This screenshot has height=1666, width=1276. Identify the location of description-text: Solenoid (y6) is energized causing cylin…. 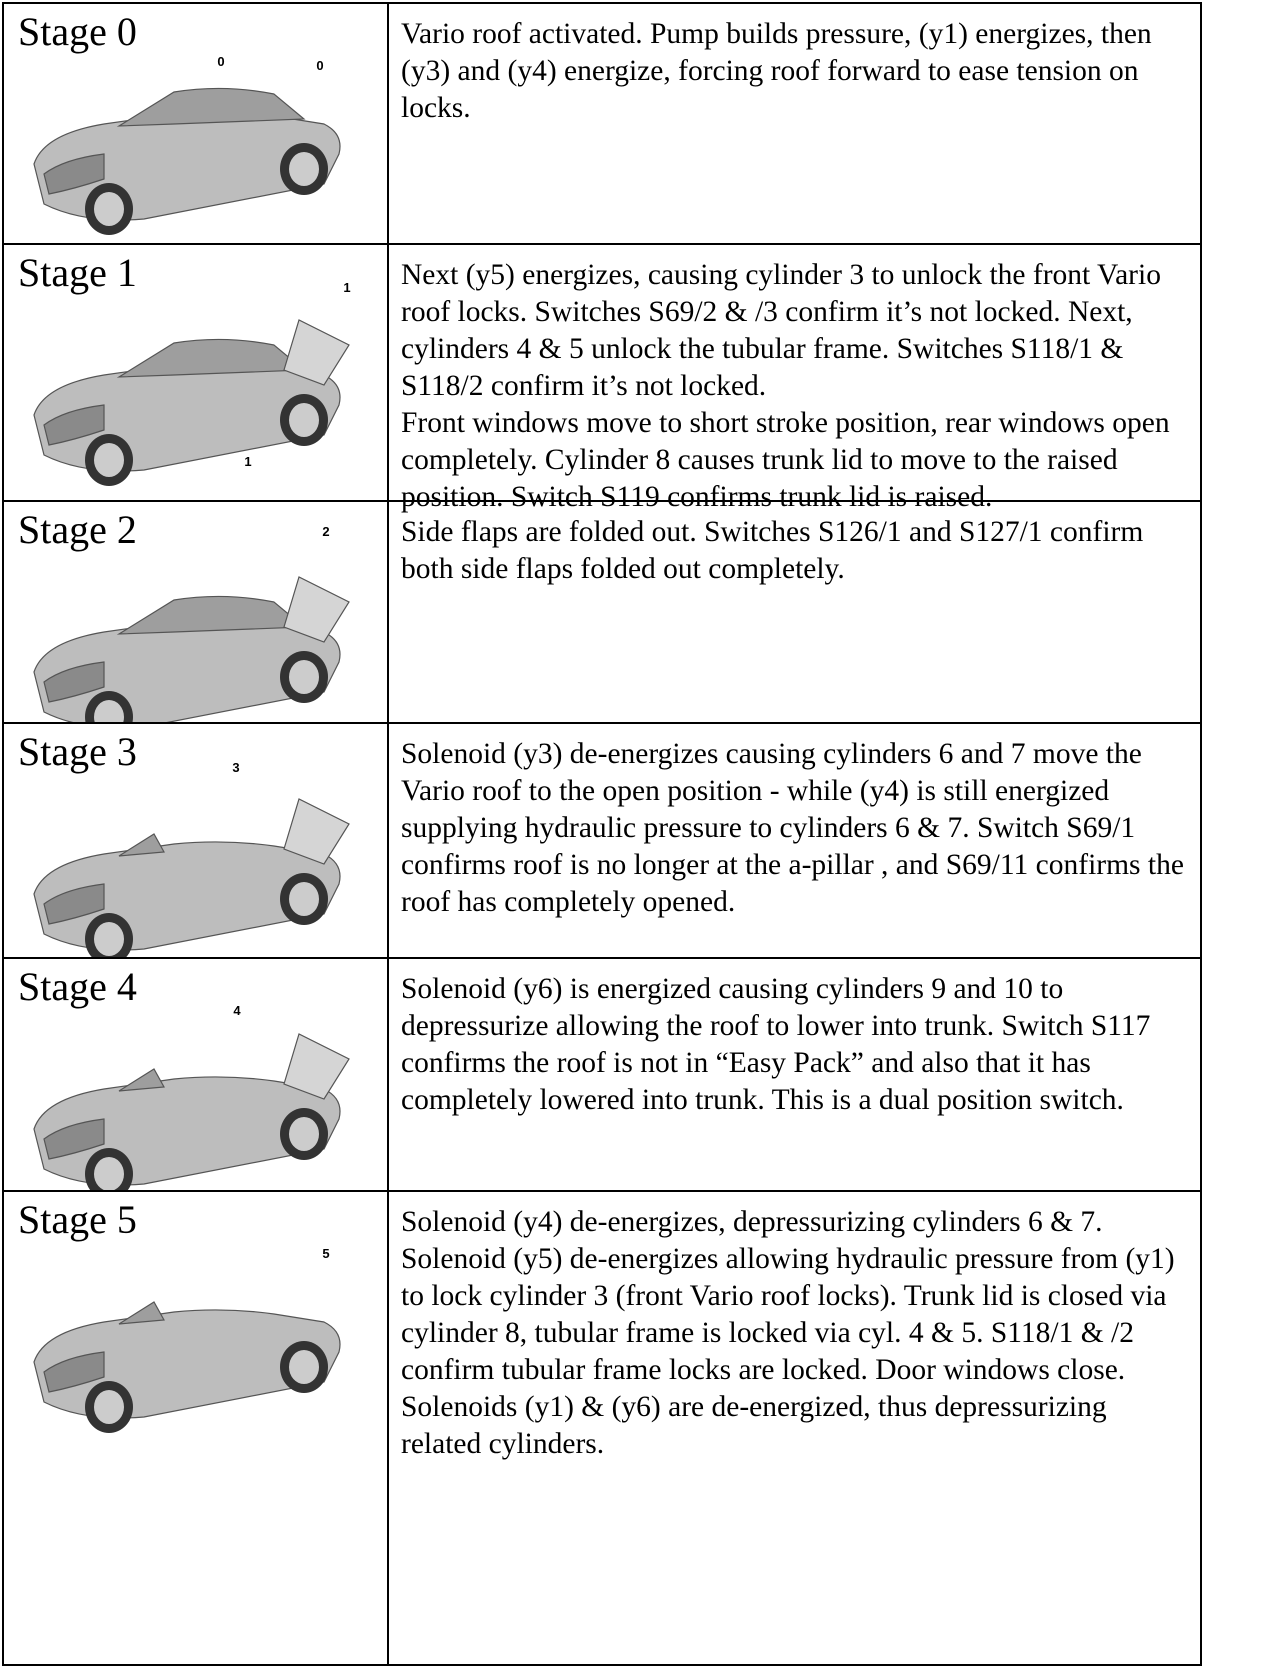
(776, 1044).